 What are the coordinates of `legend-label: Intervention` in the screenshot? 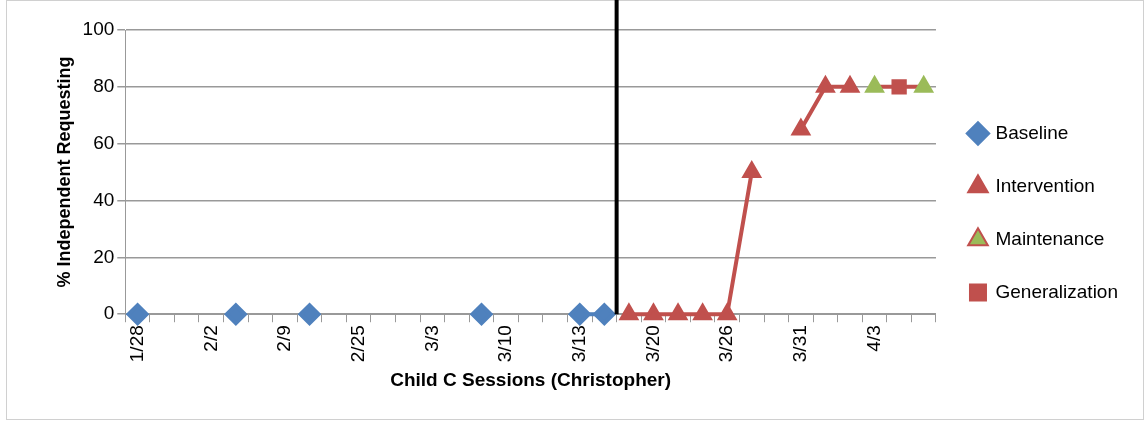 It's located at (1045, 185).